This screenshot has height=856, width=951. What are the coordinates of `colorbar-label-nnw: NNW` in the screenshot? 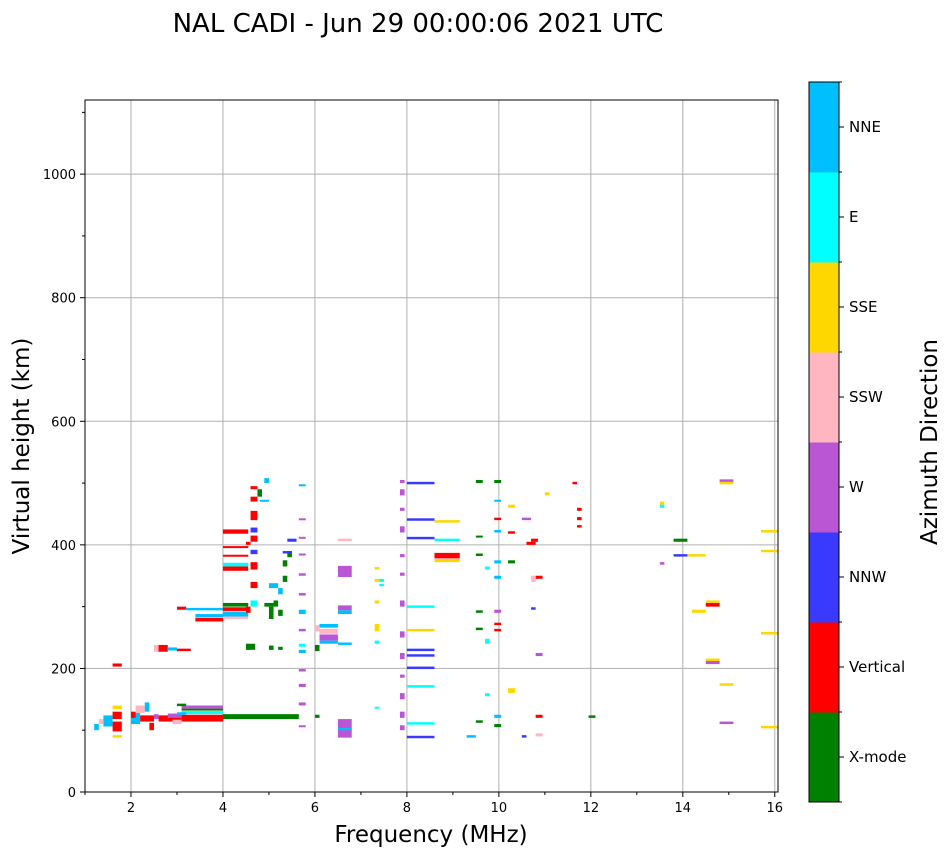 It's located at (867, 577).